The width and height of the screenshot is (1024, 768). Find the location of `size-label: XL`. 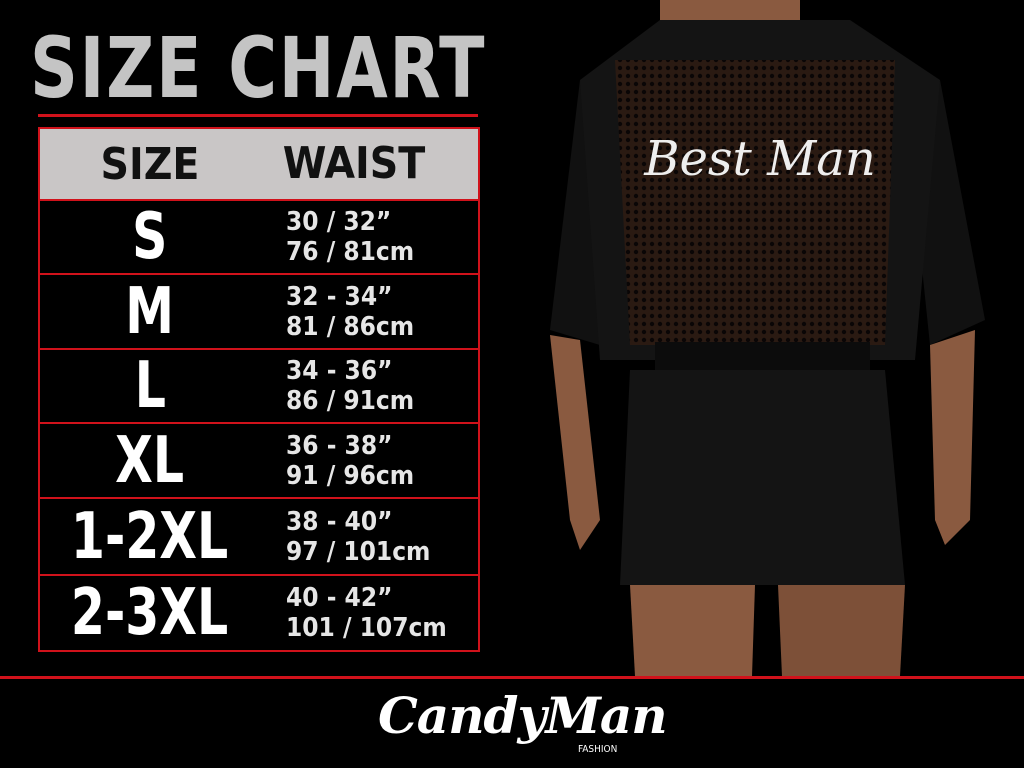

size-label: XL is located at coordinates (150, 460).